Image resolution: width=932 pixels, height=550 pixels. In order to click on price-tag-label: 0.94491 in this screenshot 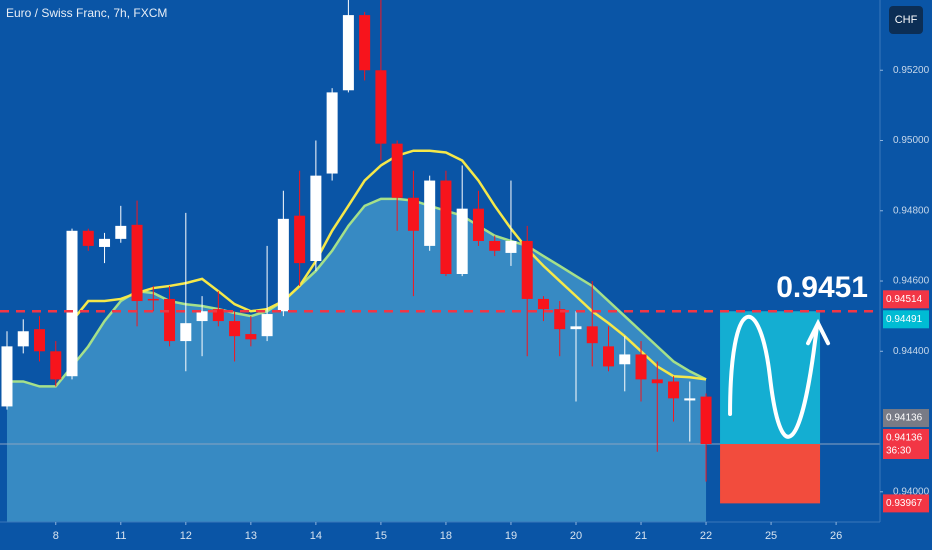, I will do `click(904, 319)`.